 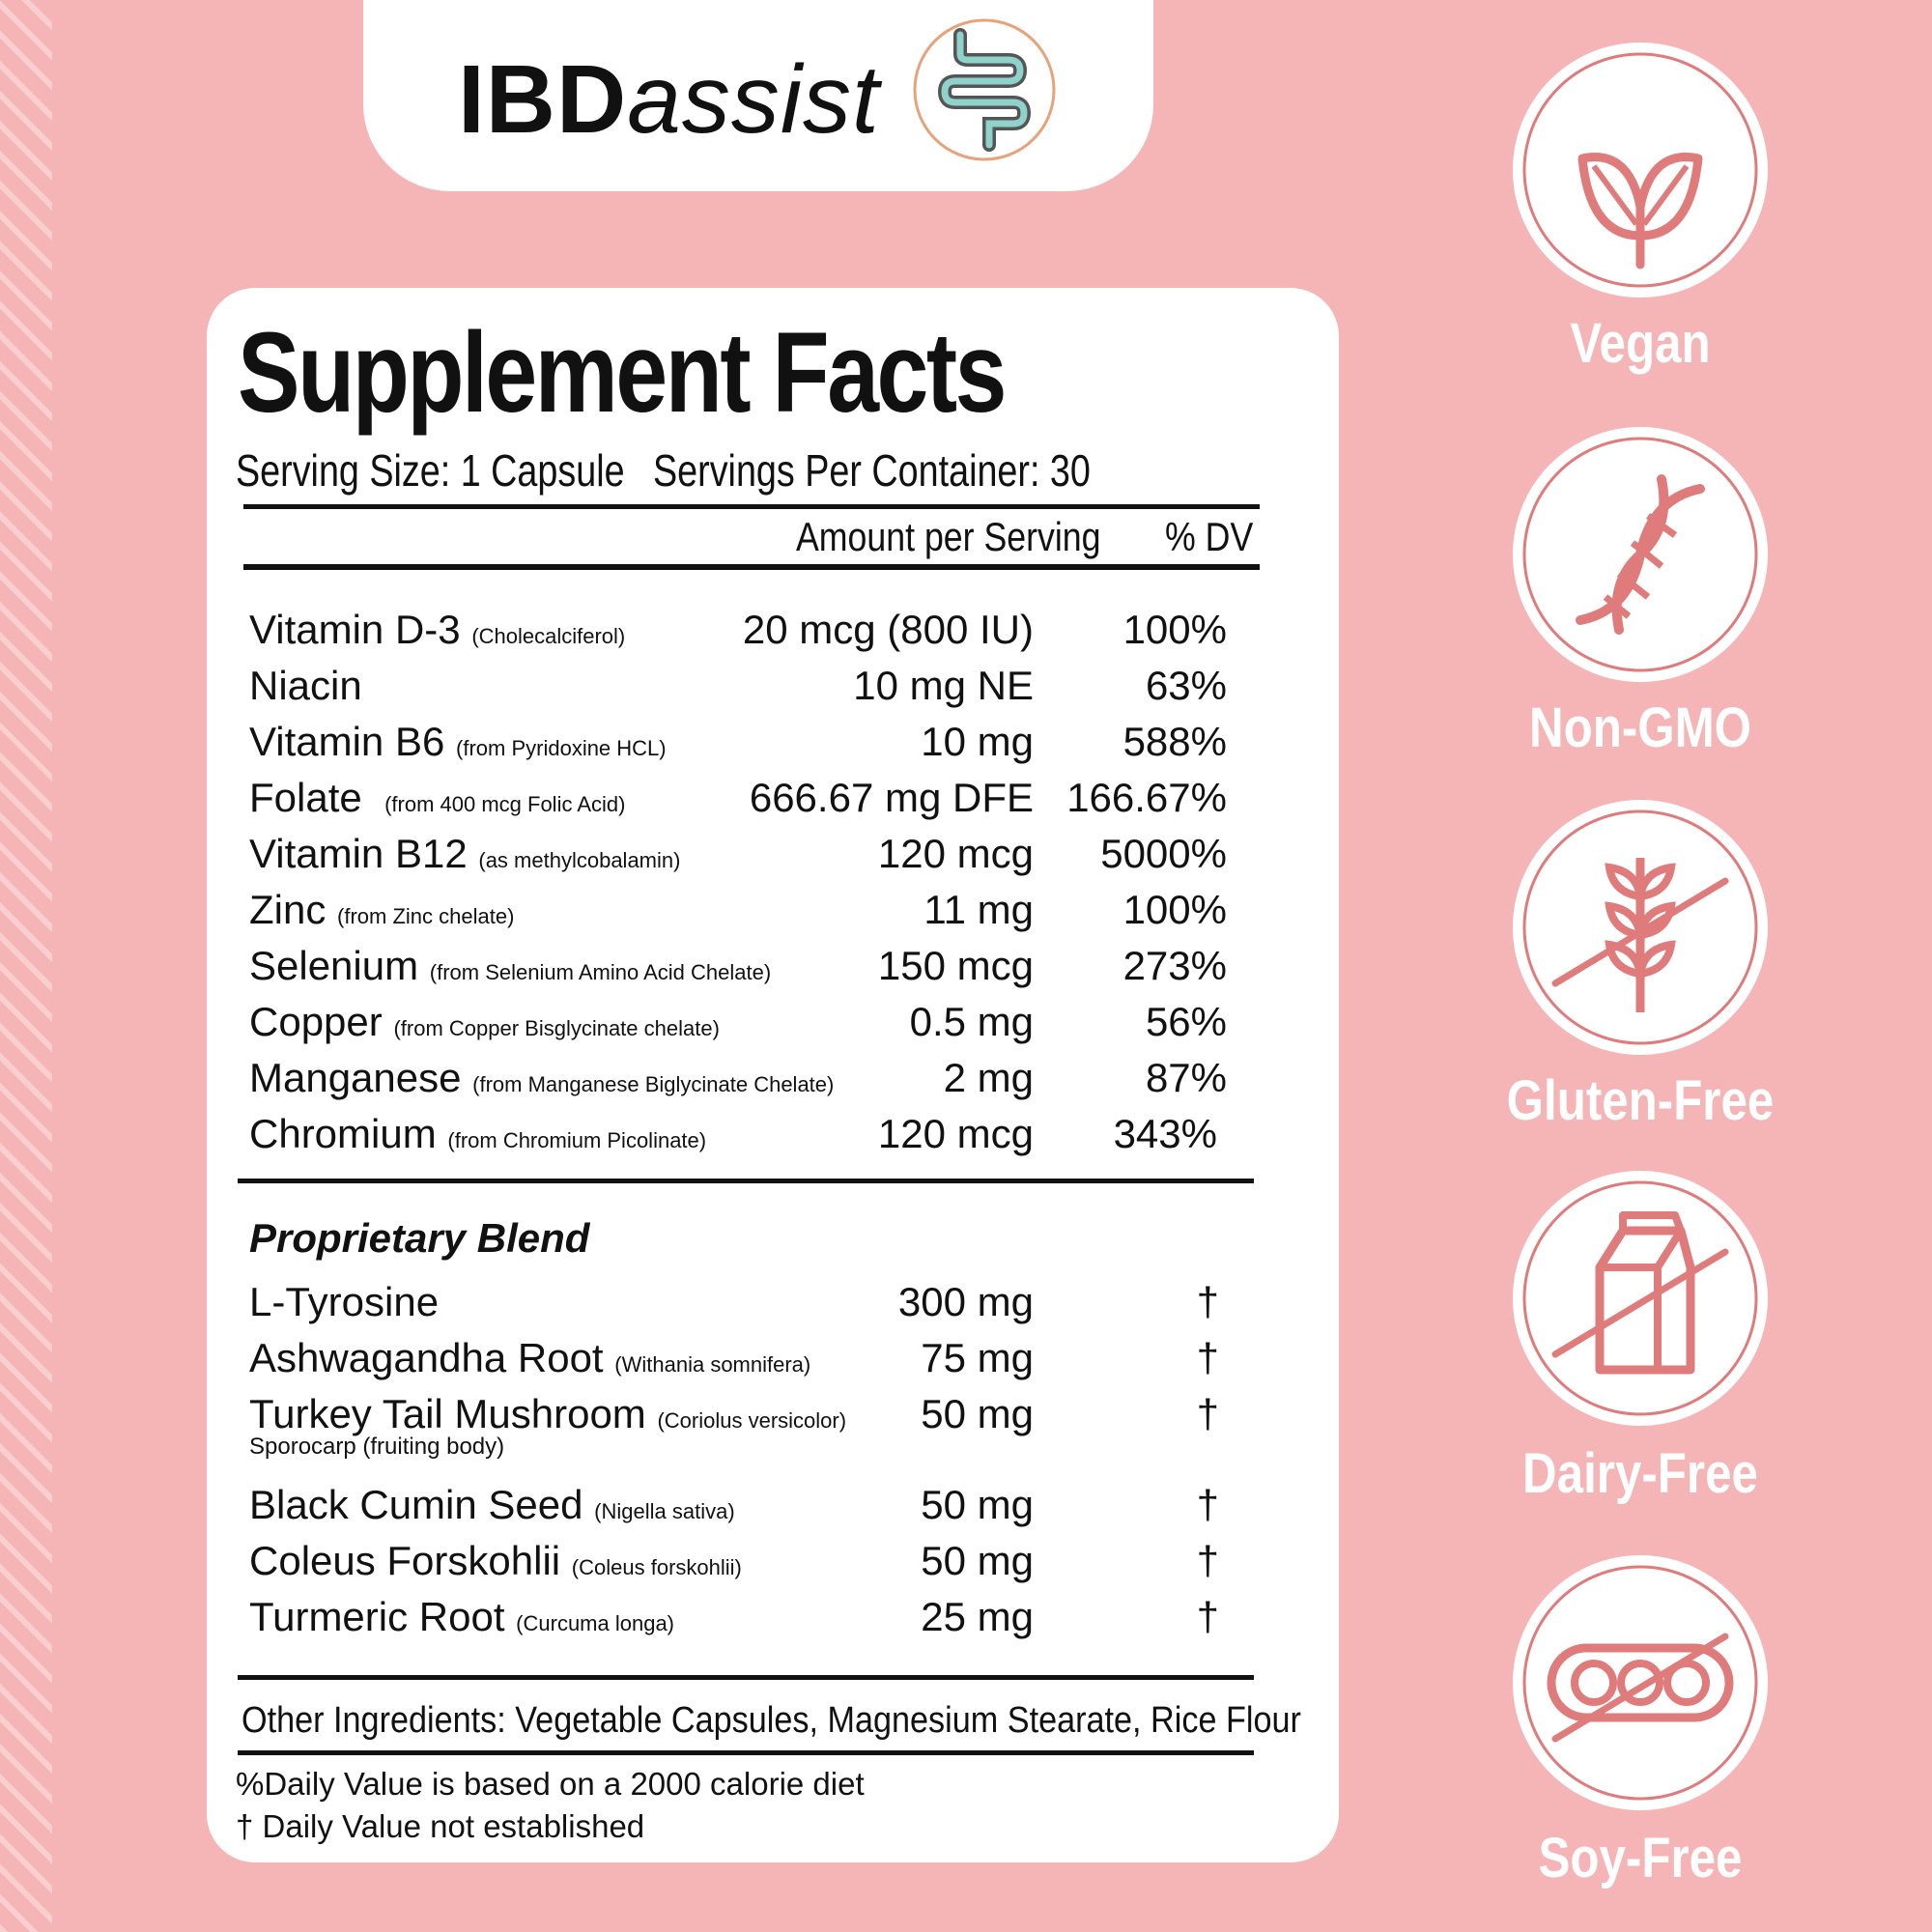 I want to click on blend-row: Turmeric Root (Curcuma longa) 25 mg †, so click(x=734, y=1616).